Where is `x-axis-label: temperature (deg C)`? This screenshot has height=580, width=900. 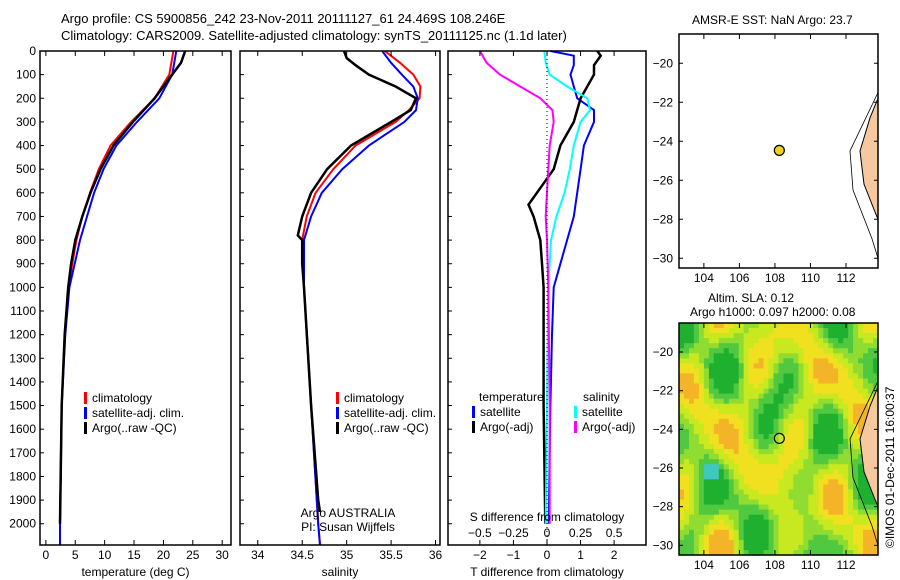 x-axis-label: temperature (deg C) is located at coordinates (135, 572).